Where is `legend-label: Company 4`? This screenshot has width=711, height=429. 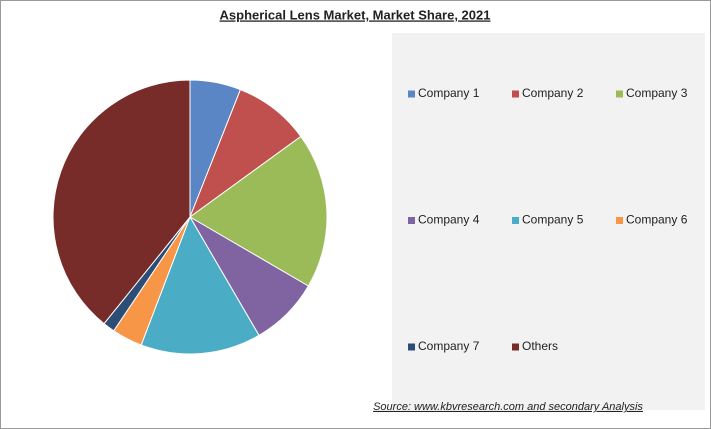
legend-label: Company 4 is located at coordinates (449, 220).